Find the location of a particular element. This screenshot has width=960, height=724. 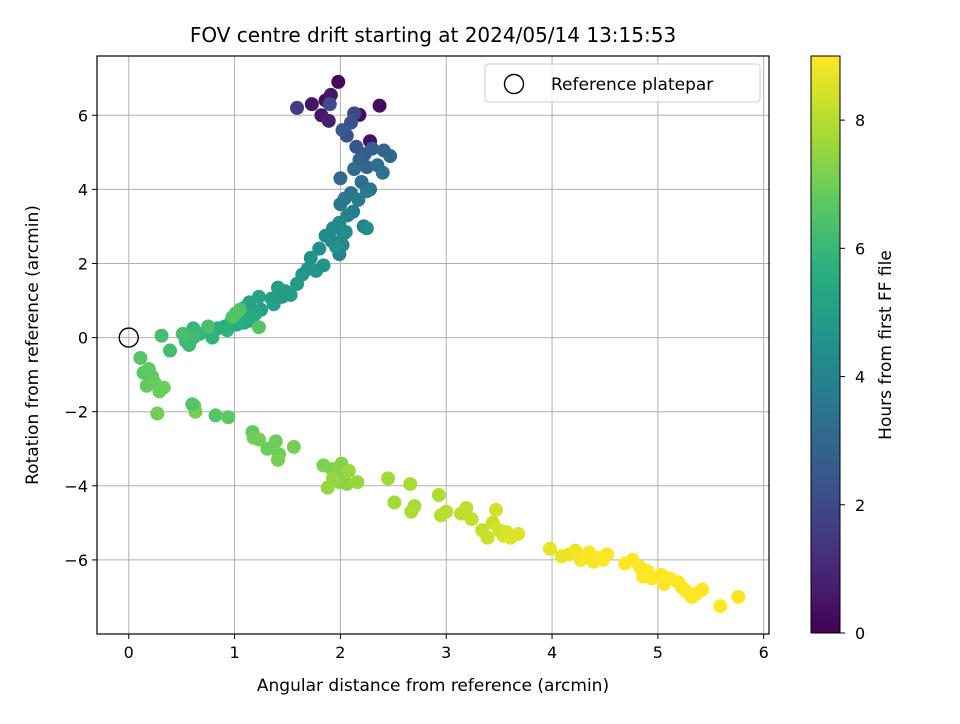

y-tick-label: 6 is located at coordinates (83, 115).